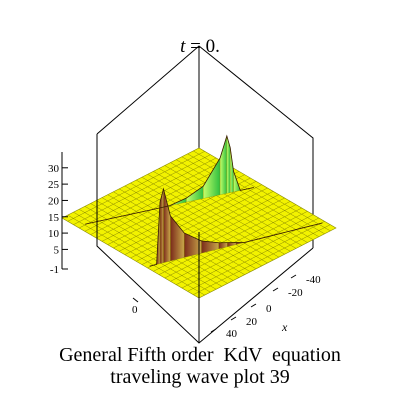  Describe the element at coordinates (200, 355) in the screenshot. I see `caption-line-1: General Fifth order KdV equation` at that location.